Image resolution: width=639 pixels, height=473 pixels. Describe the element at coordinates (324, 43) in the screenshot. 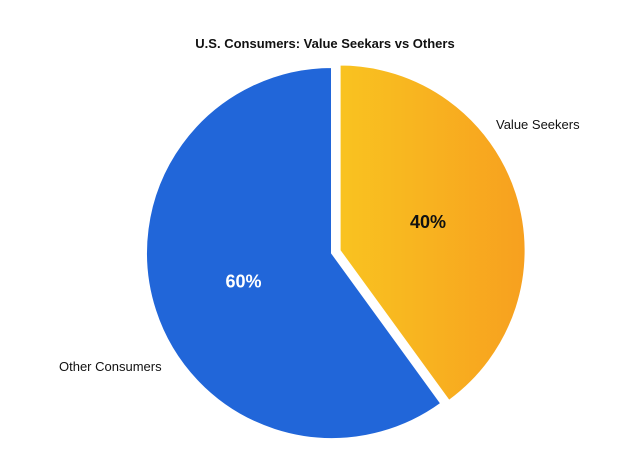

I see `chart-title: U.S. Consumers: Value Seekars vs Others` at that location.